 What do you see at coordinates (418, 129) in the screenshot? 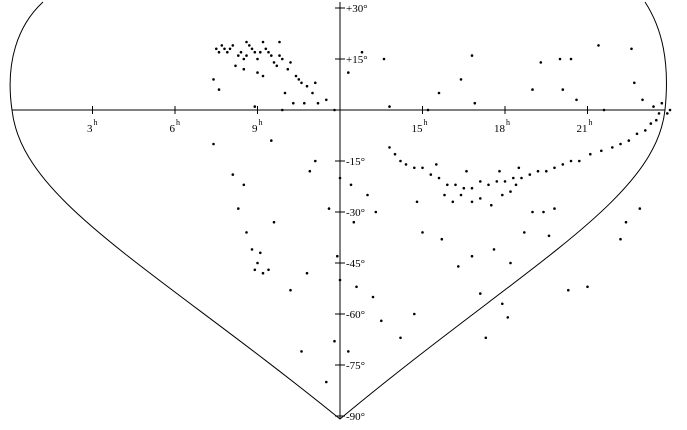
I see `ra-tick-label: 15` at bounding box center [418, 129].